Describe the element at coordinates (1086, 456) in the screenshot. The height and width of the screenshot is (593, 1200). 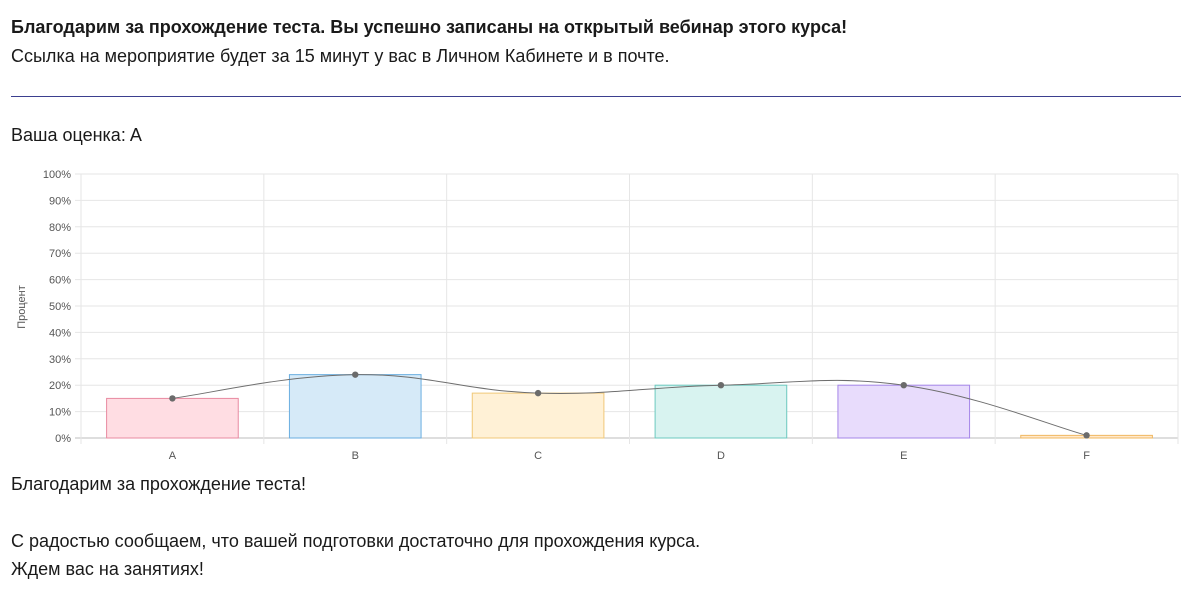
I see `x-tick-label: F` at that location.